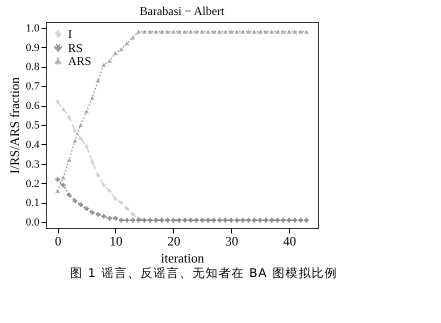  What do you see at coordinates (204, 273) in the screenshot?
I see `caption: 图 1 谣言、反谣言、无知者在 BA 图模拟比例` at bounding box center [204, 273].